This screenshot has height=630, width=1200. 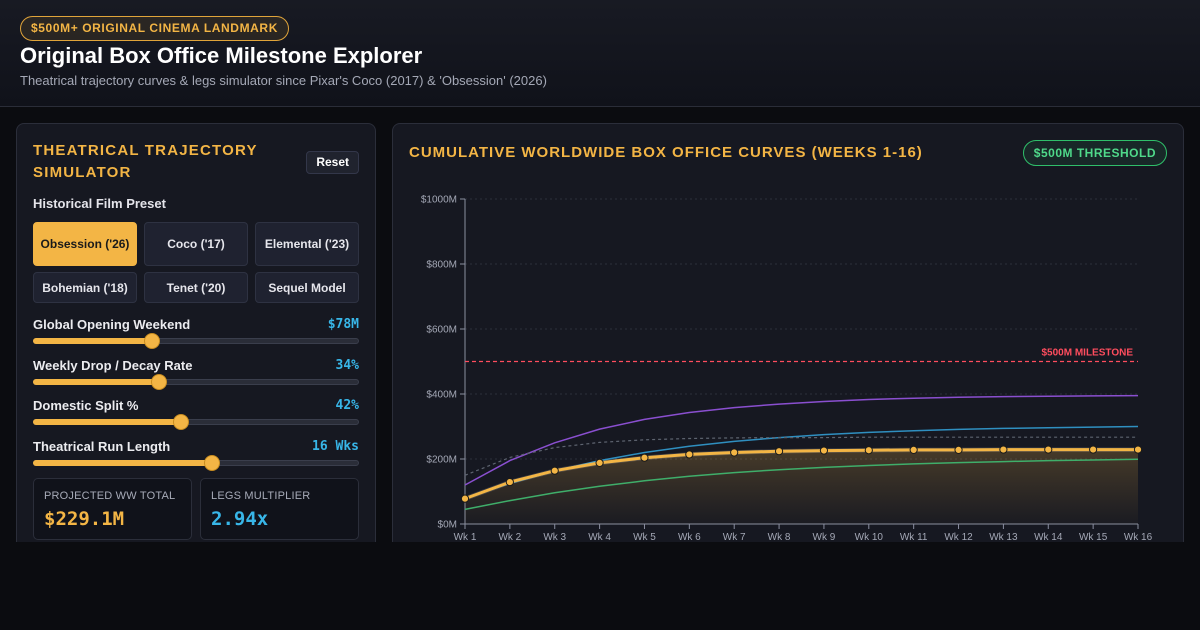 I want to click on highlight-line, so click(x=801, y=474).